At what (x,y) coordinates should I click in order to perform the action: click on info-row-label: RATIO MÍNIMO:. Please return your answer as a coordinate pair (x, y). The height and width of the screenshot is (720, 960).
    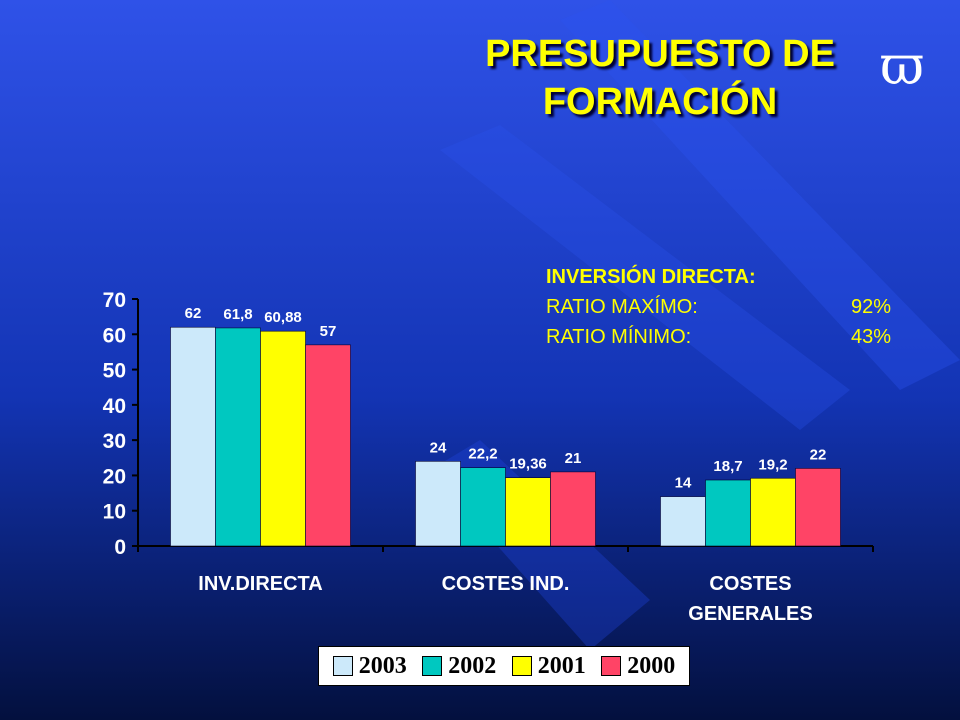
    Looking at the image, I should click on (619, 337).